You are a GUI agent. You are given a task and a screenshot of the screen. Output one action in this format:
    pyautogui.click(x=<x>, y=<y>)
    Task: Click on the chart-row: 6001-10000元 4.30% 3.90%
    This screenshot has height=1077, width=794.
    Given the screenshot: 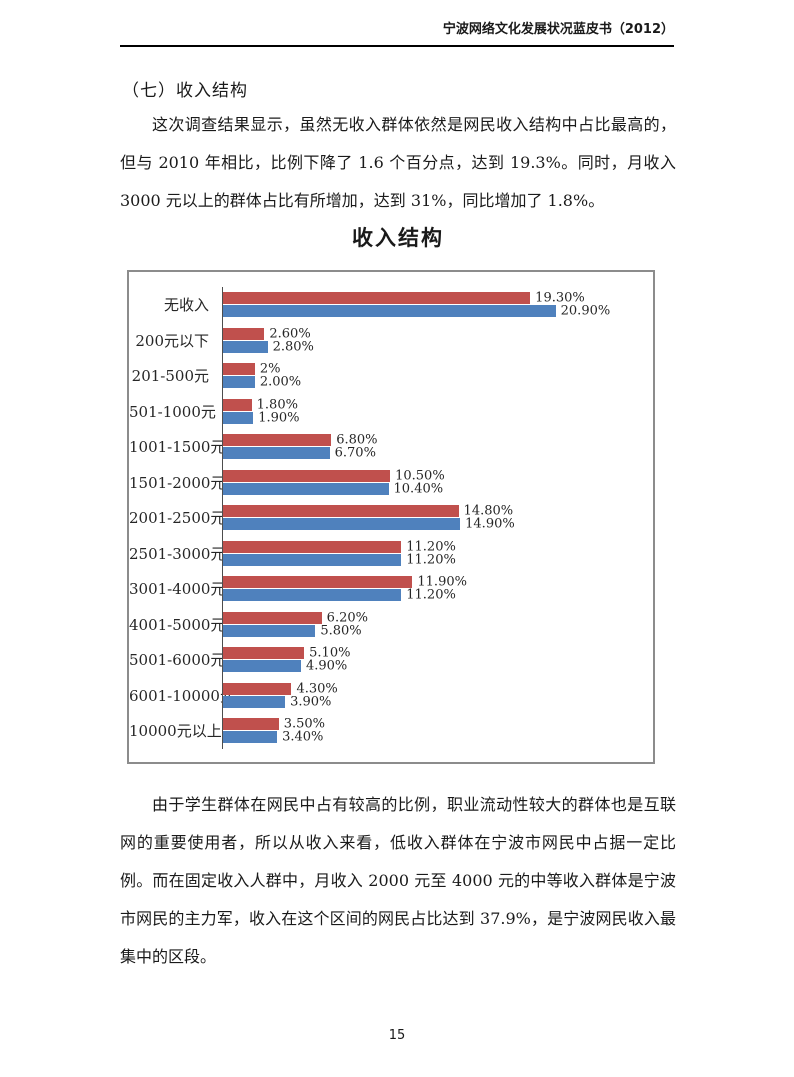 What is the action you would take?
    pyautogui.click(x=384, y=695)
    